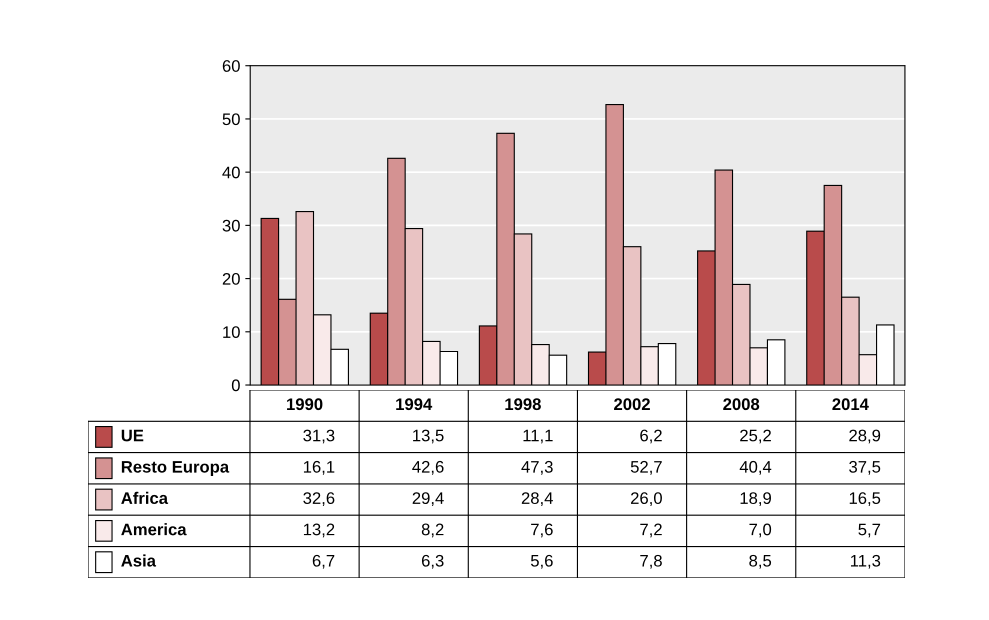 The height and width of the screenshot is (620, 989). Describe the element at coordinates (756, 467) in the screenshot. I see `data-label: 40,4` at that location.